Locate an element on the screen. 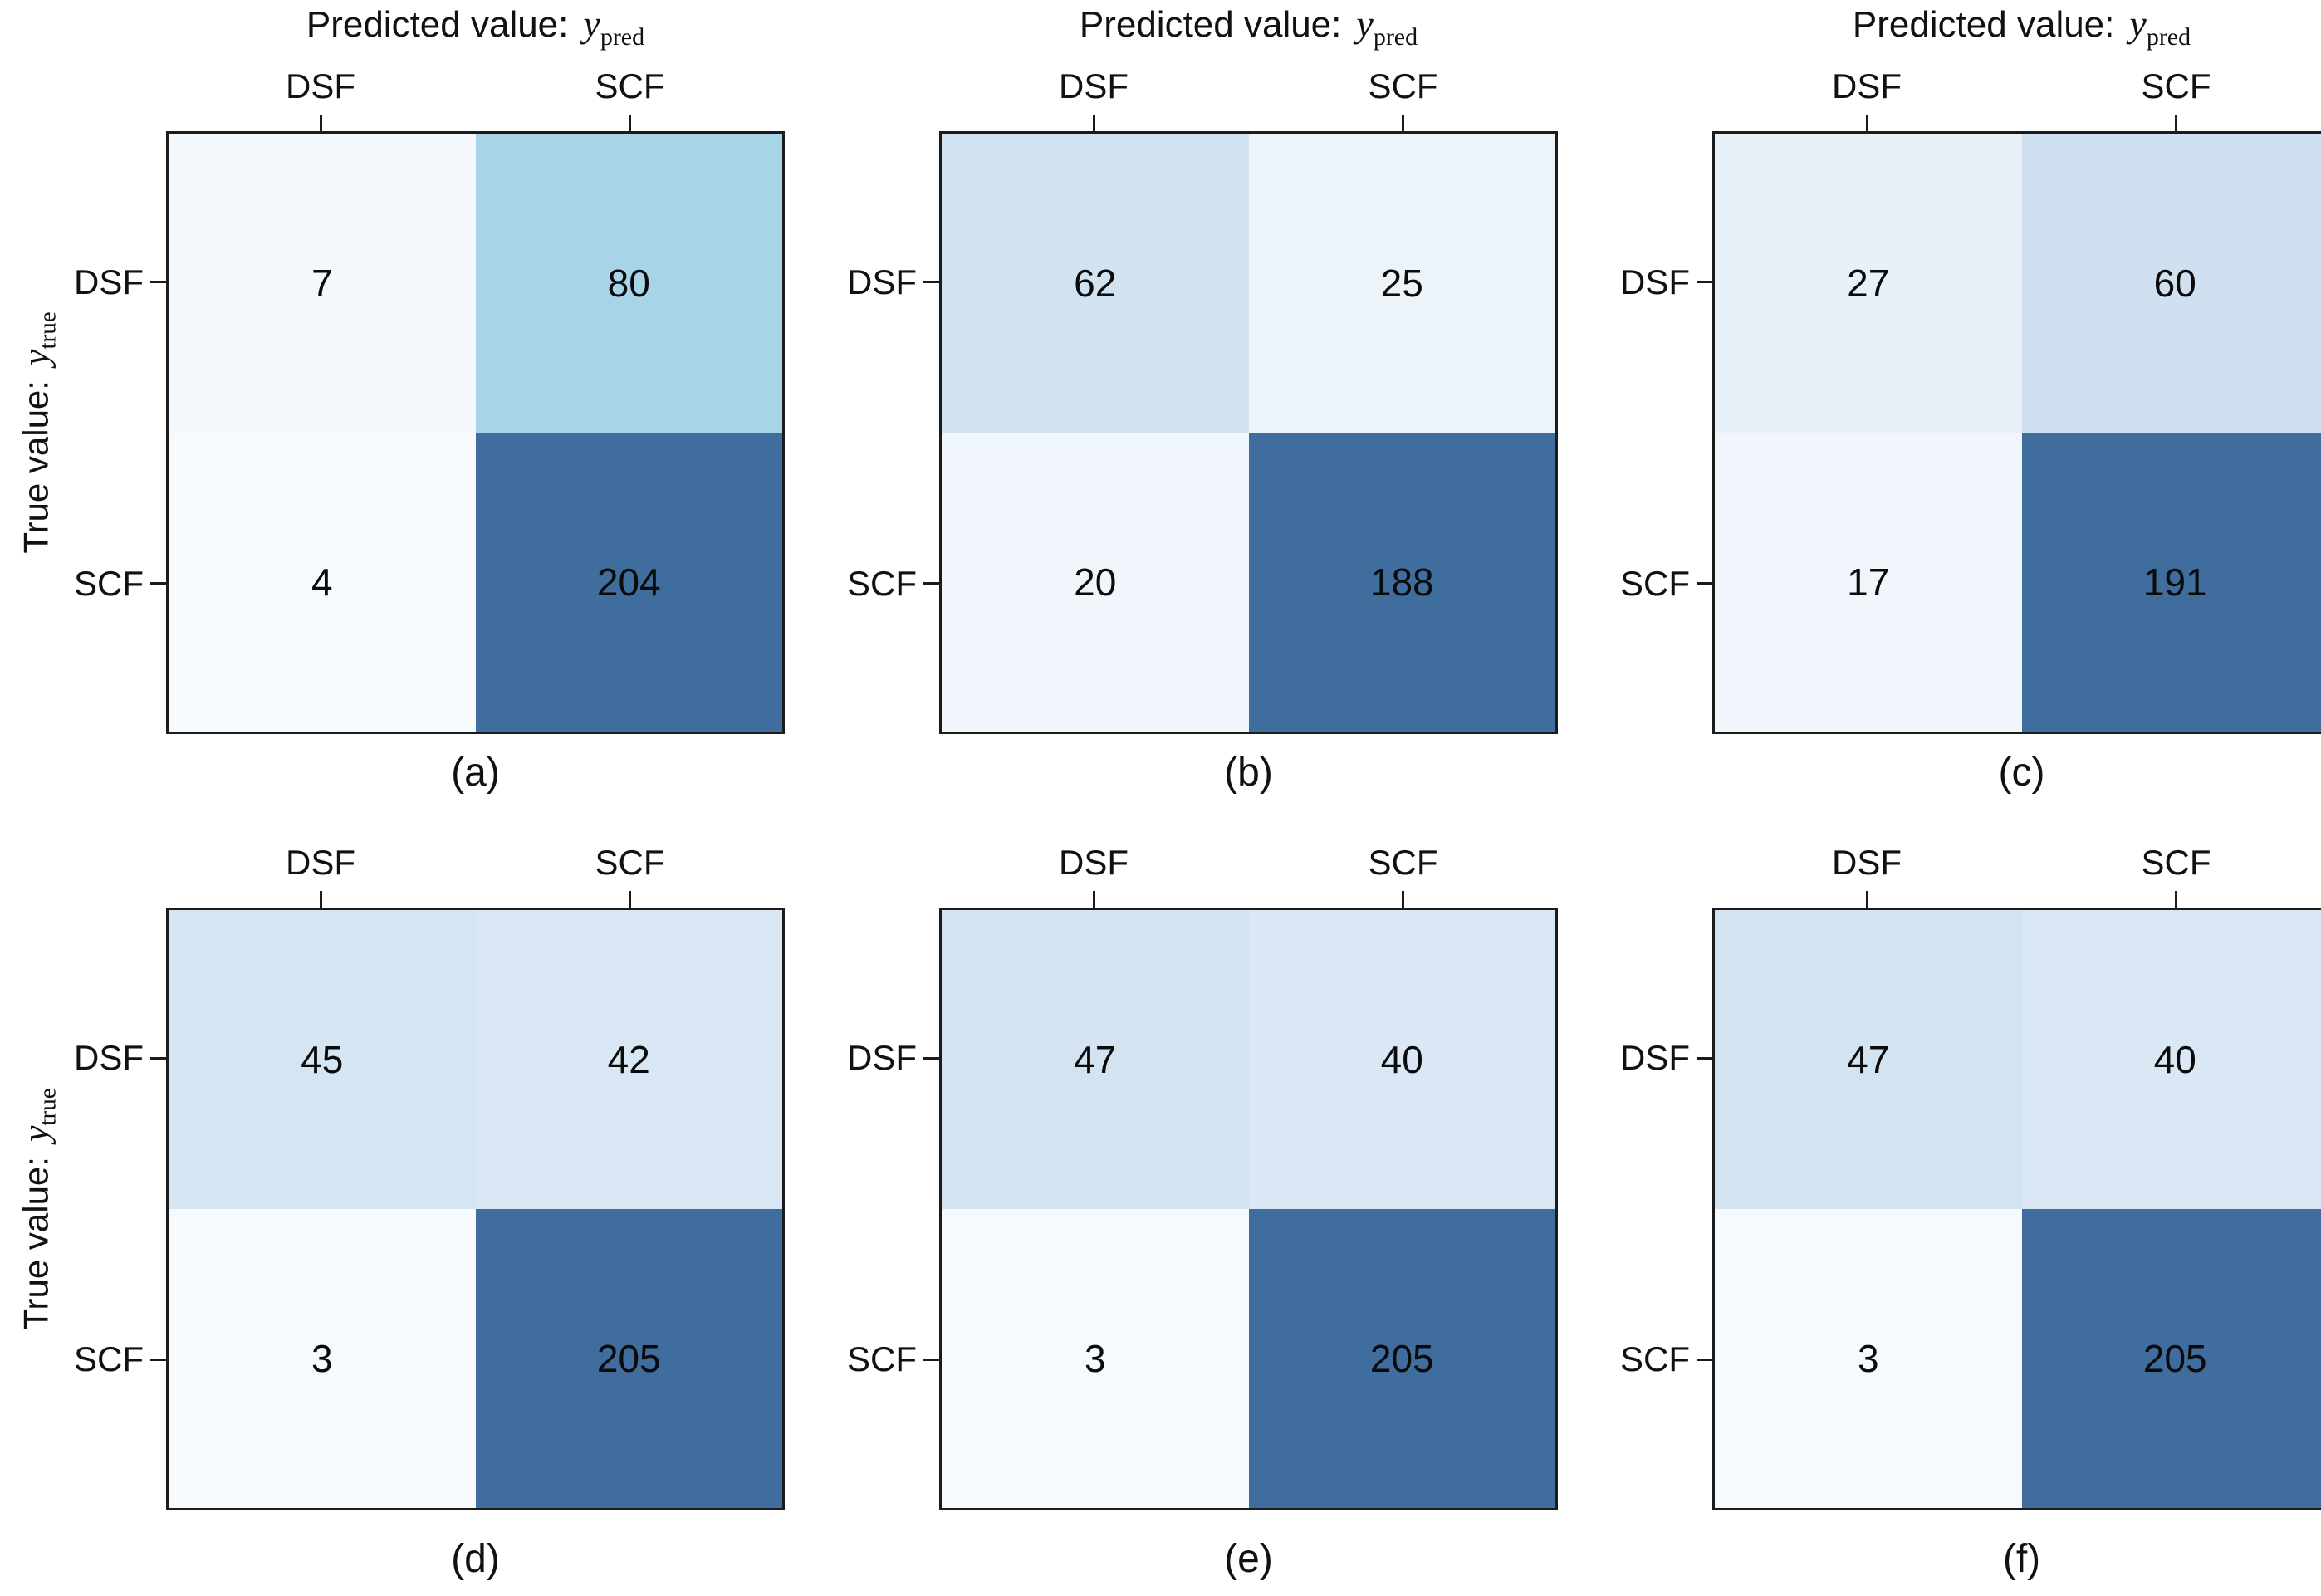 The width and height of the screenshot is (2321, 1596). confusion-matrix-a: 7 80 4 204 is located at coordinates (475, 432).